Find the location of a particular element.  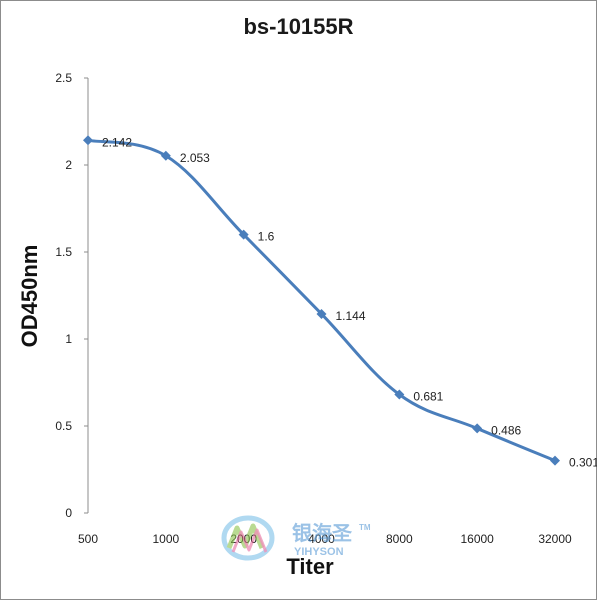

watermark-latin: YIHYSON is located at coordinates (319, 552).